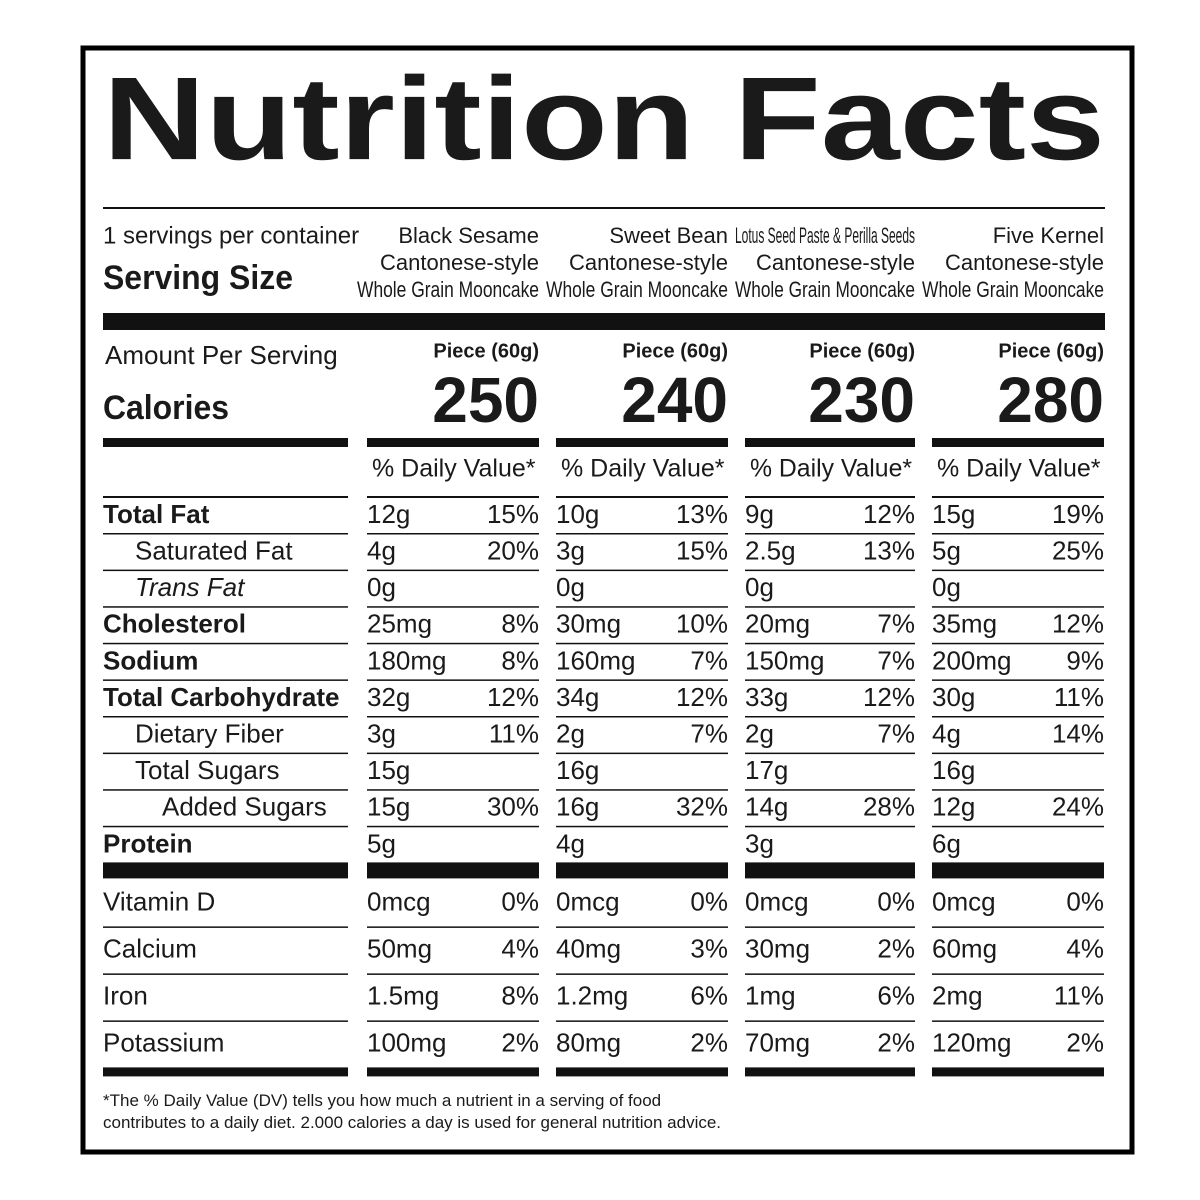 Image resolution: width=1200 pixels, height=1200 pixels. I want to click on nutrient-amount: 1.2mg, so click(592, 995).